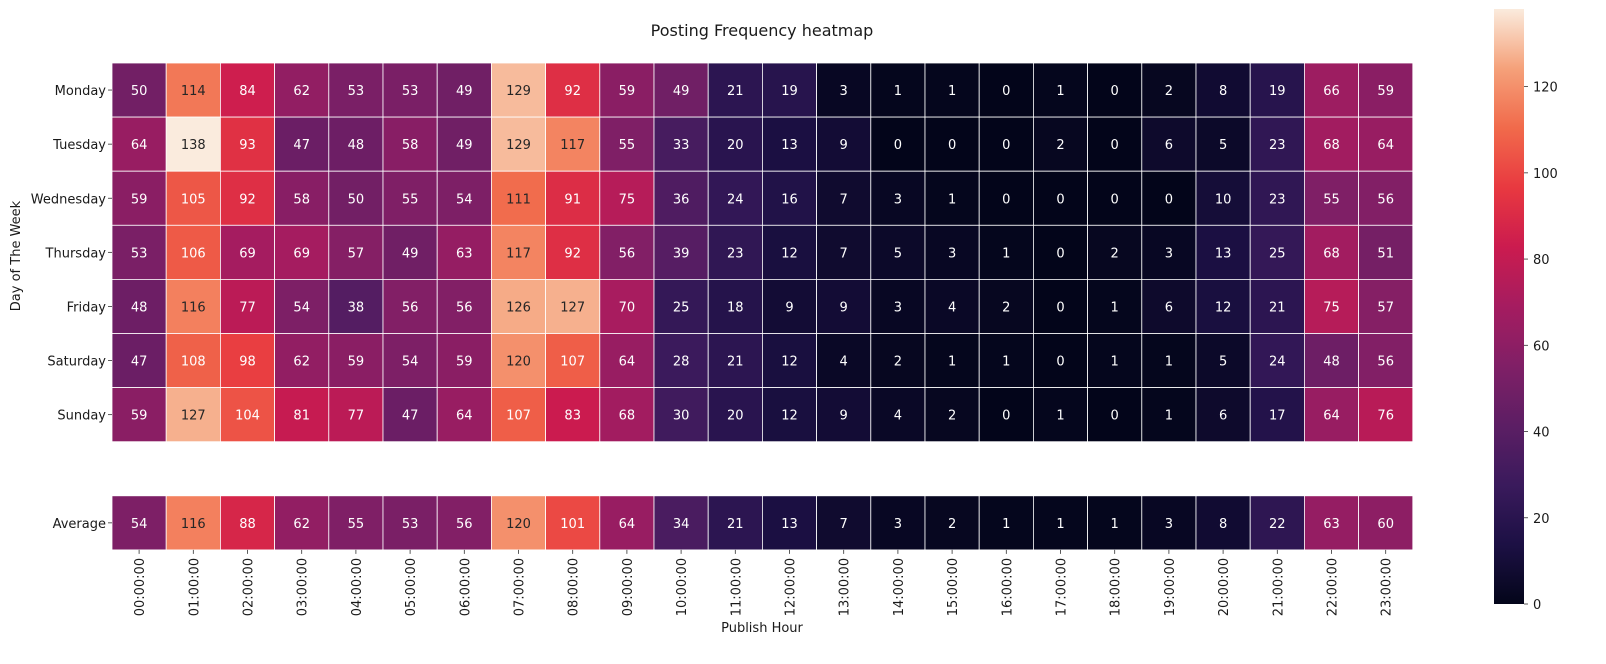 Image resolution: width=1606 pixels, height=664 pixels. Describe the element at coordinates (898, 91) in the screenshot. I see `cell-value-label: 1` at that location.